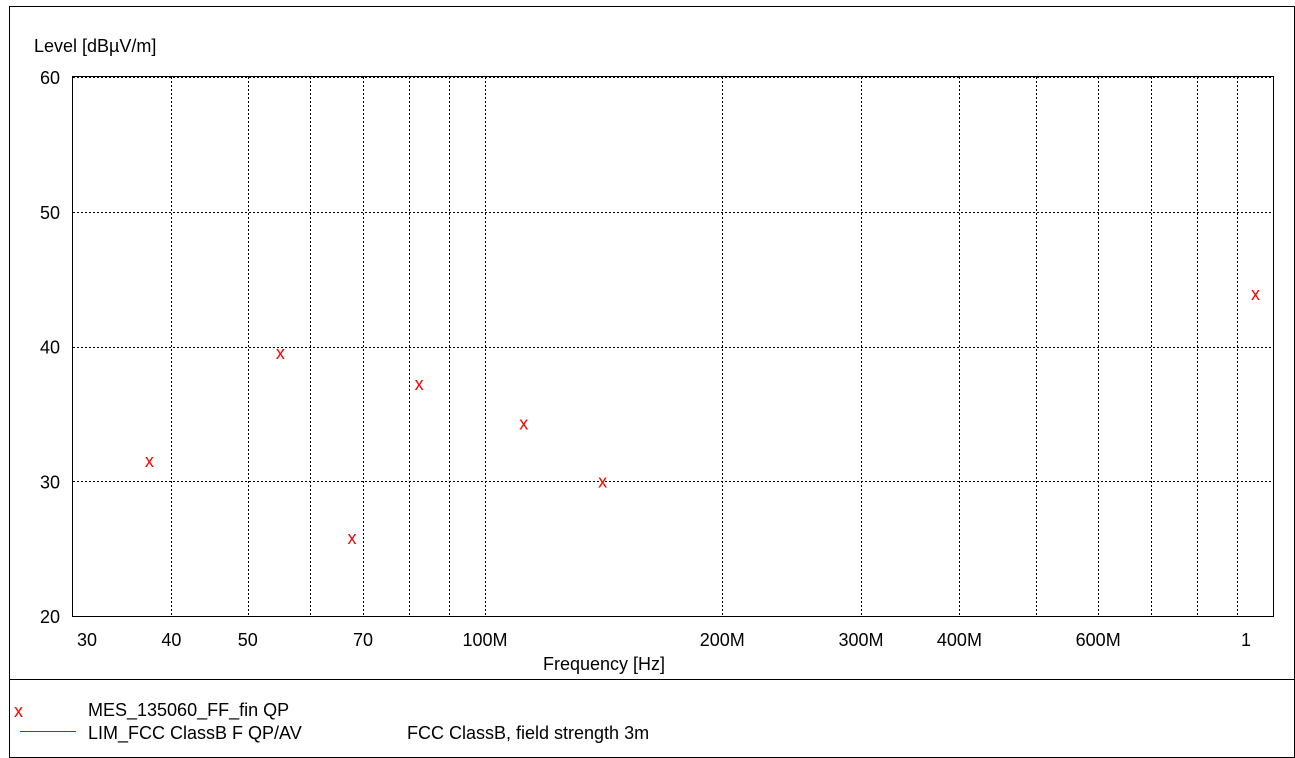  What do you see at coordinates (50, 78) in the screenshot?
I see `y-tick-label: 60` at bounding box center [50, 78].